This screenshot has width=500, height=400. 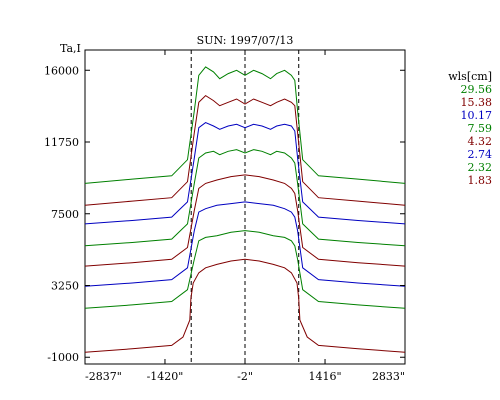 I want to click on x-tick-label: 2833", so click(x=388, y=376).